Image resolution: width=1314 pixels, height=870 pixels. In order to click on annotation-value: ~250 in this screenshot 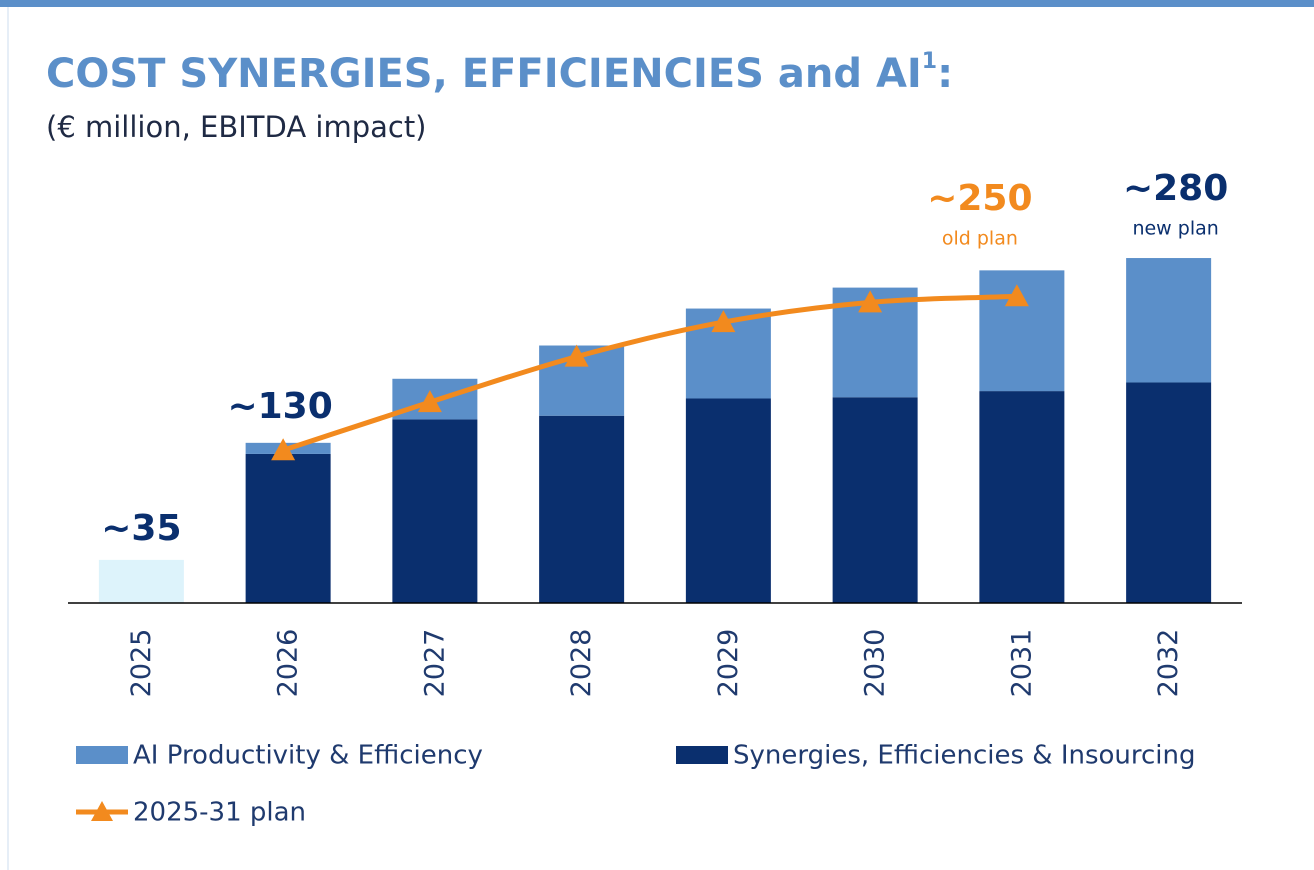, I will do `click(979, 198)`.